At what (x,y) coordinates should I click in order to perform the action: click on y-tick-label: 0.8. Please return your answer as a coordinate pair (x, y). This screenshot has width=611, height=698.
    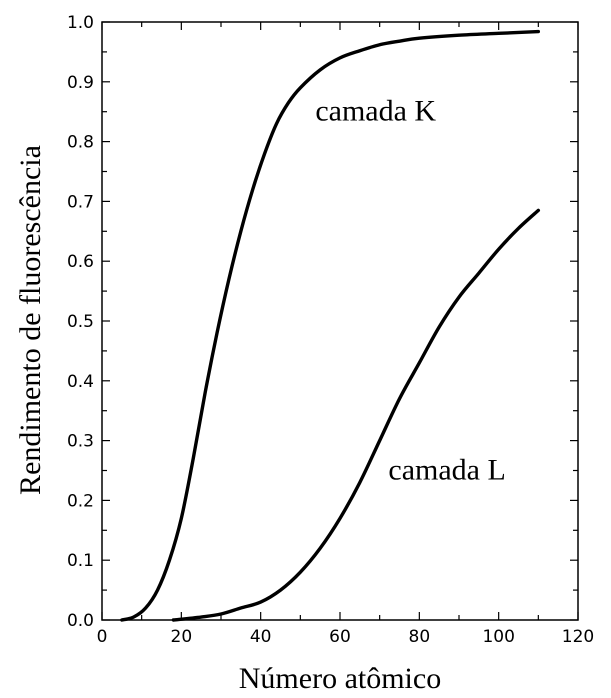
    Looking at the image, I should click on (80, 143).